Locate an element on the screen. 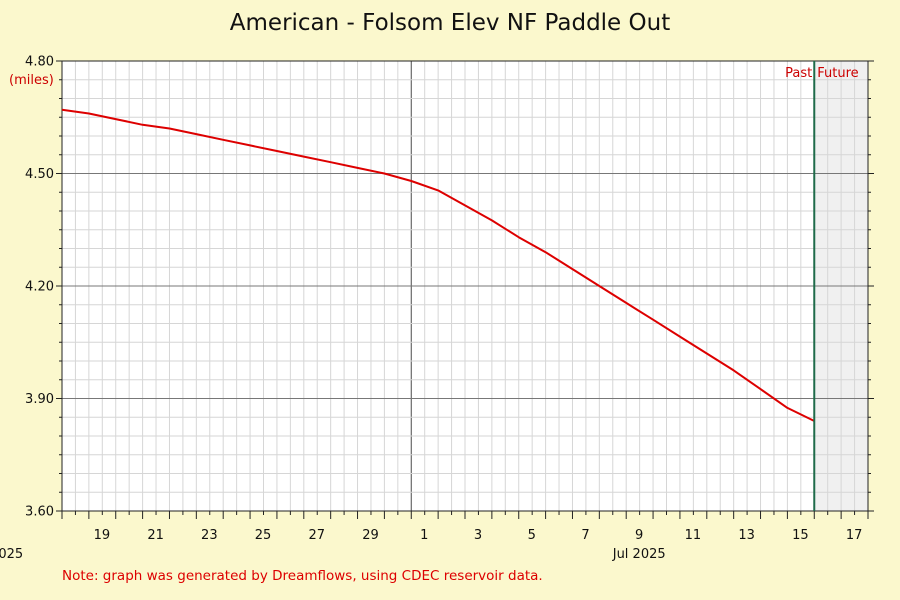 Image resolution: width=900 pixels, height=600 pixels. x-tick-label: 7 is located at coordinates (585, 535).